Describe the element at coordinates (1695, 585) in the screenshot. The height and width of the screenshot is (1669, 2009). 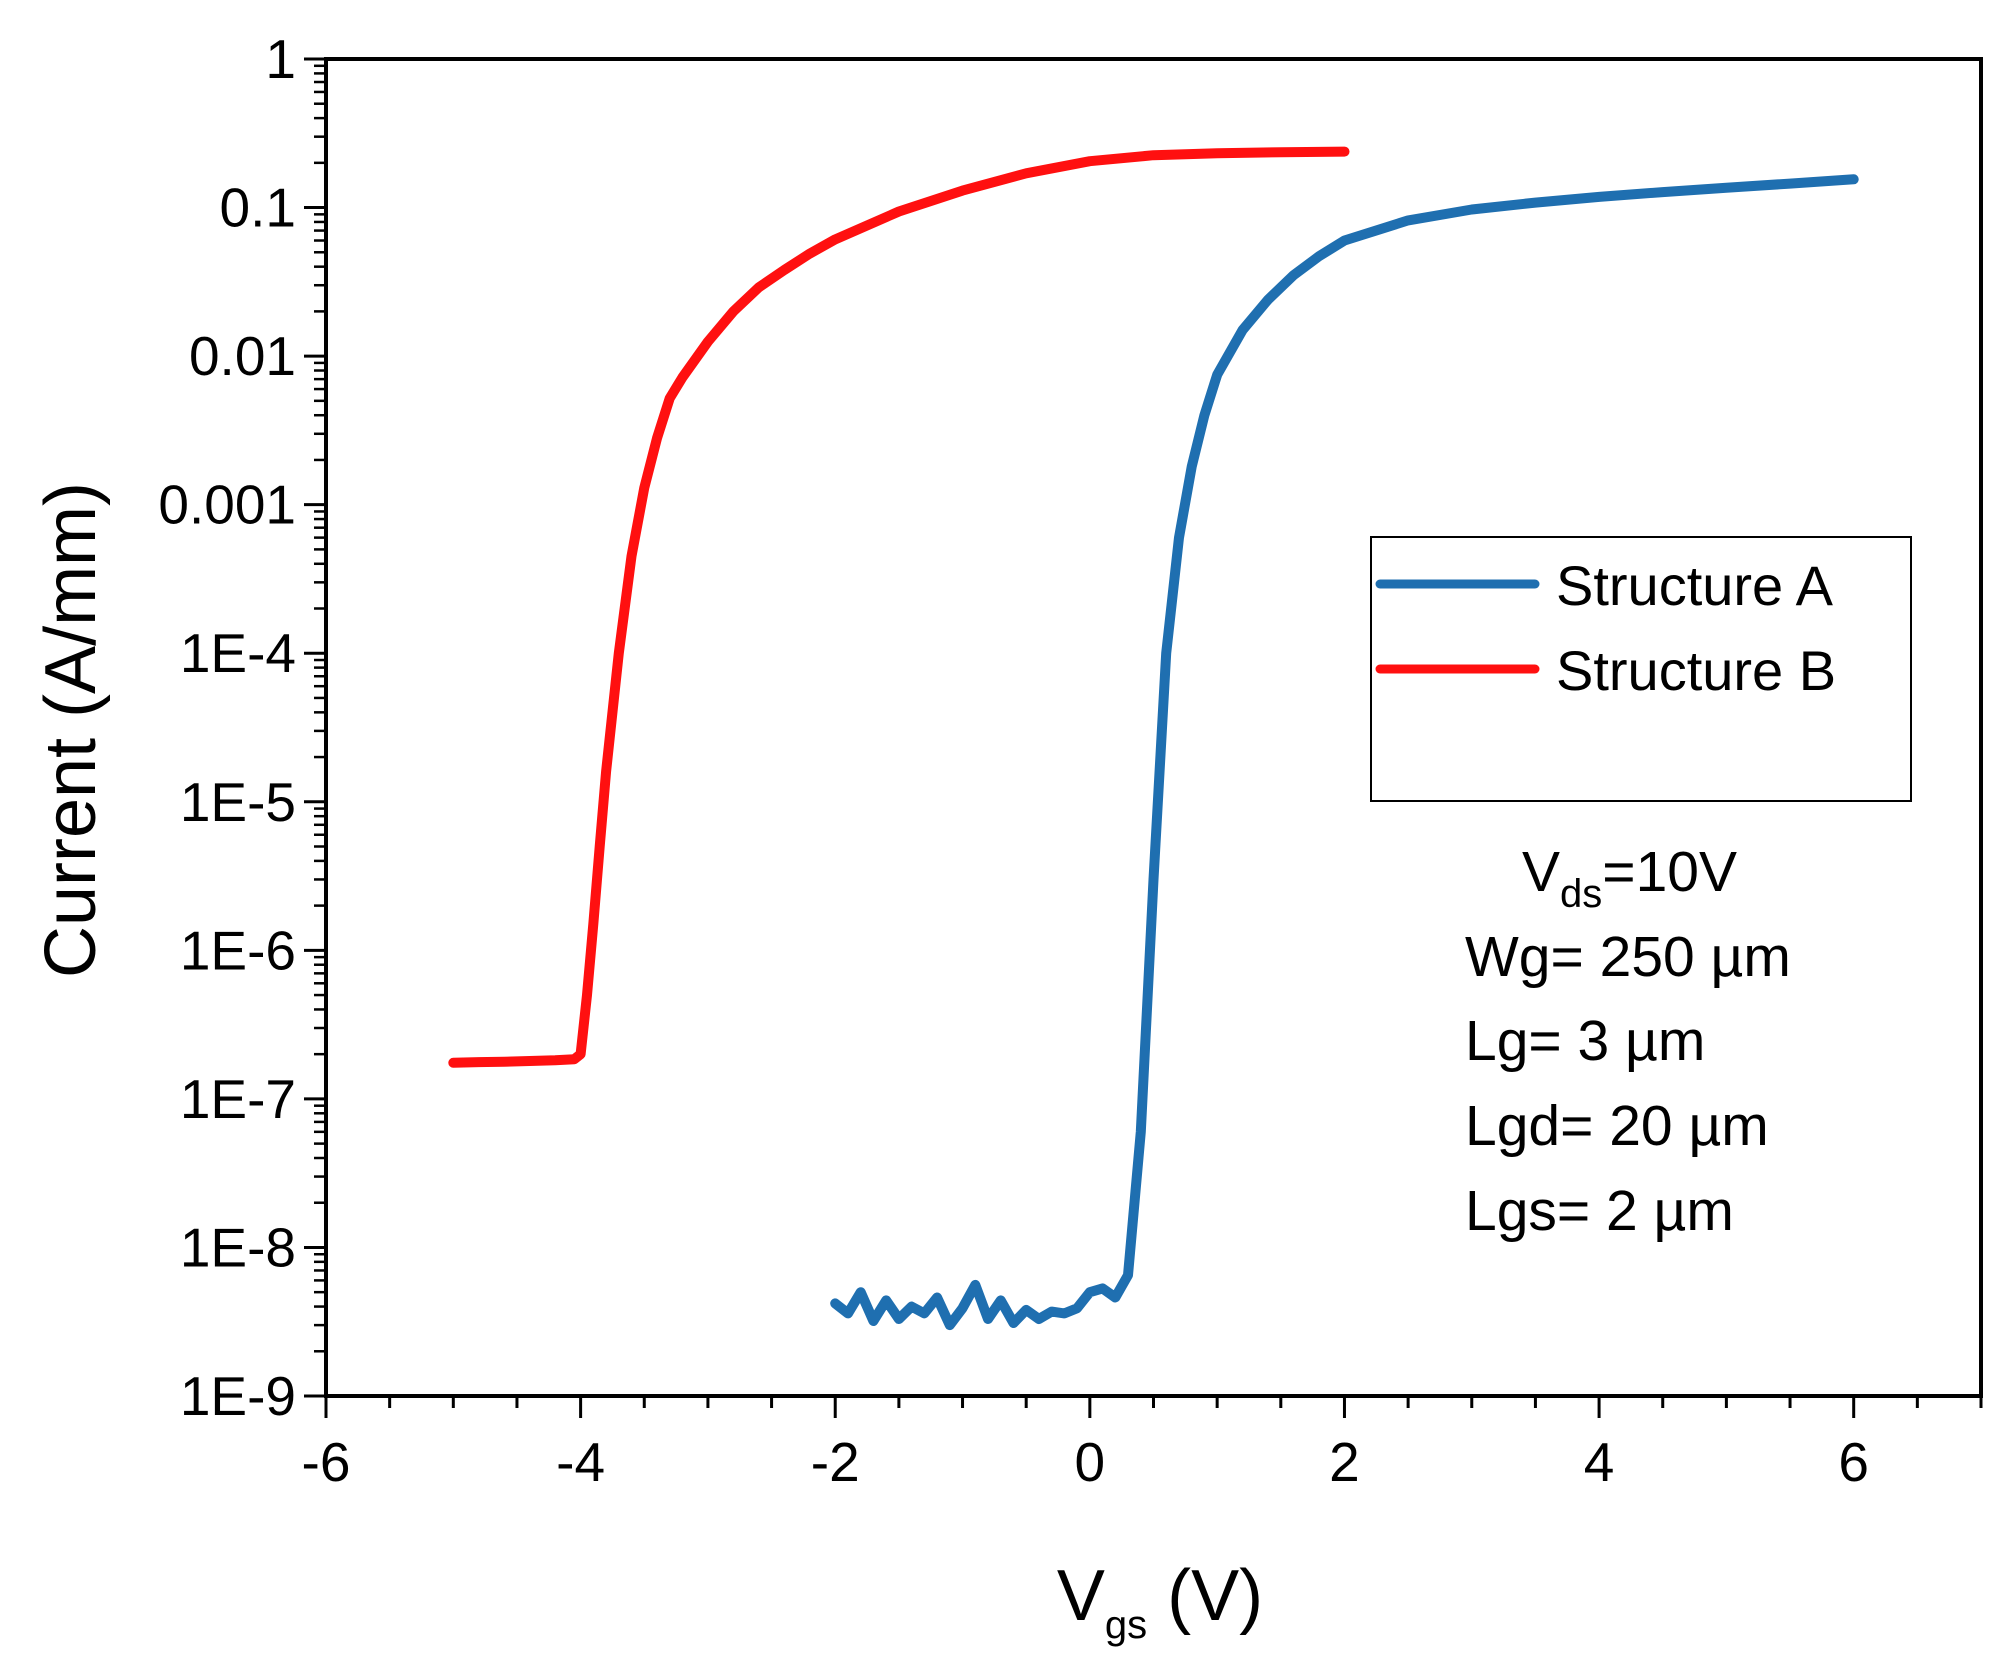
I see `legend-label-structure-a: Structure A` at that location.